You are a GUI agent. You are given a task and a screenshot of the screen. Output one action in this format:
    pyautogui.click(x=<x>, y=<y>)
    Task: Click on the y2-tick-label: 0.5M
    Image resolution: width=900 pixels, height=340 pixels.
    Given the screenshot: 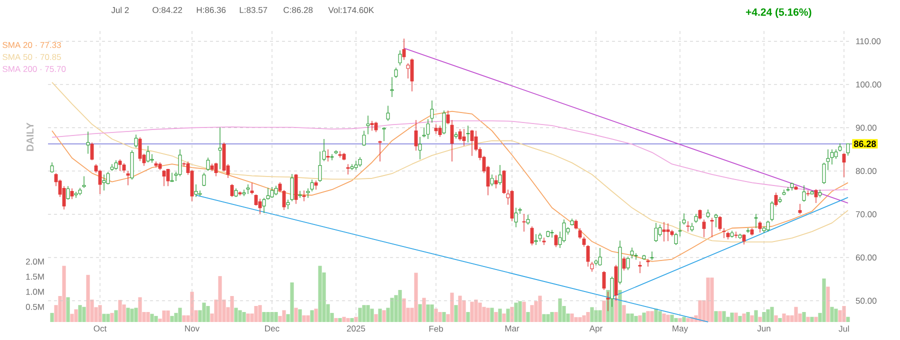 What is the action you would take?
    pyautogui.click(x=35, y=307)
    